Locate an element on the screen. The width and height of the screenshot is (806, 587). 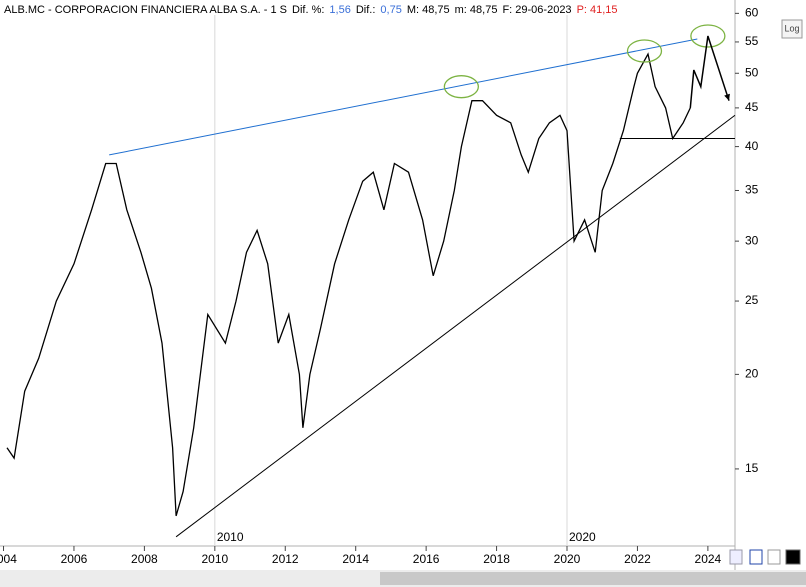
y-tick-label: 35 is located at coordinates (752, 190).